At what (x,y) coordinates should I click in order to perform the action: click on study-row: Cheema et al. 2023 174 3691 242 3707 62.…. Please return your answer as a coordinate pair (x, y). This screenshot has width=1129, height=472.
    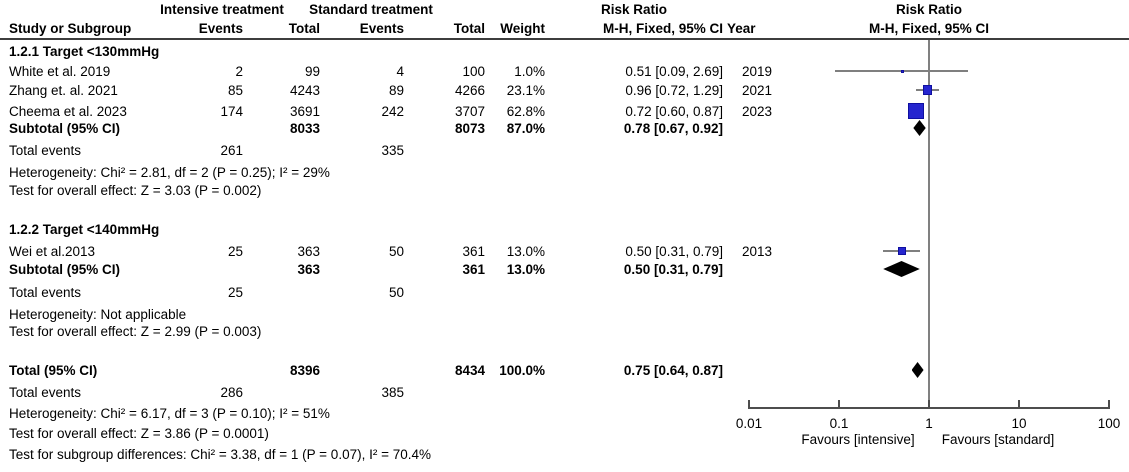
    Looking at the image, I should click on (386, 111).